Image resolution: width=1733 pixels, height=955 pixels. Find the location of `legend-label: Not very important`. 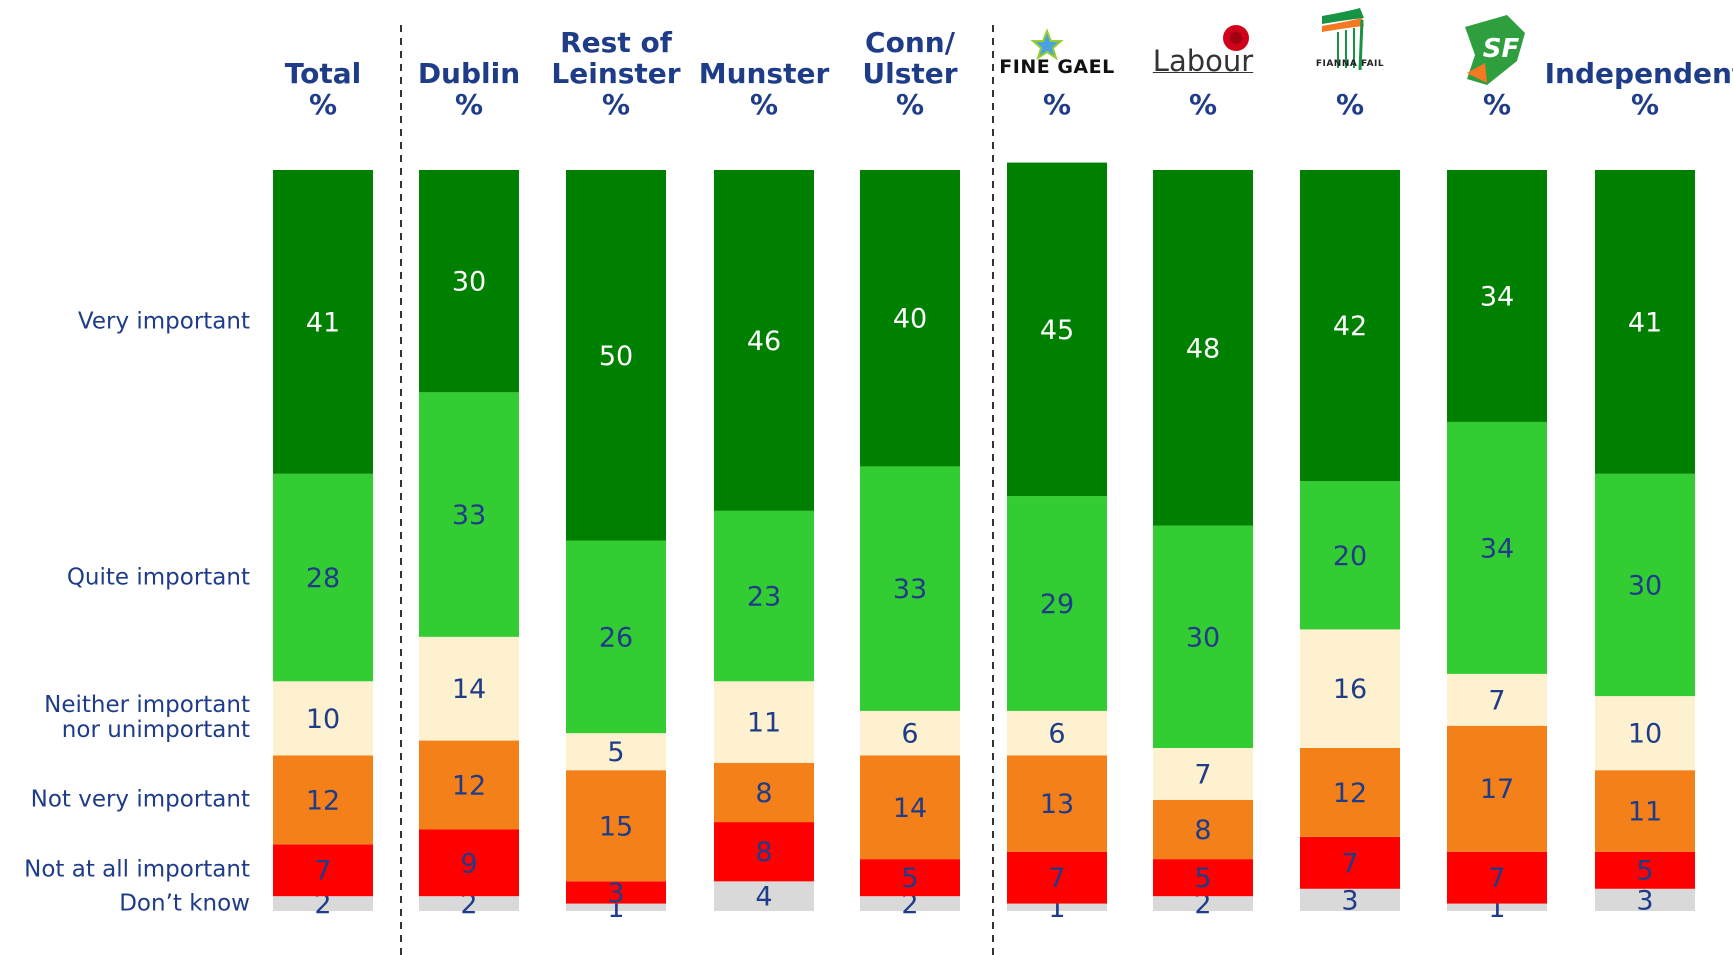

legend-label: Not very important is located at coordinates (140, 799).